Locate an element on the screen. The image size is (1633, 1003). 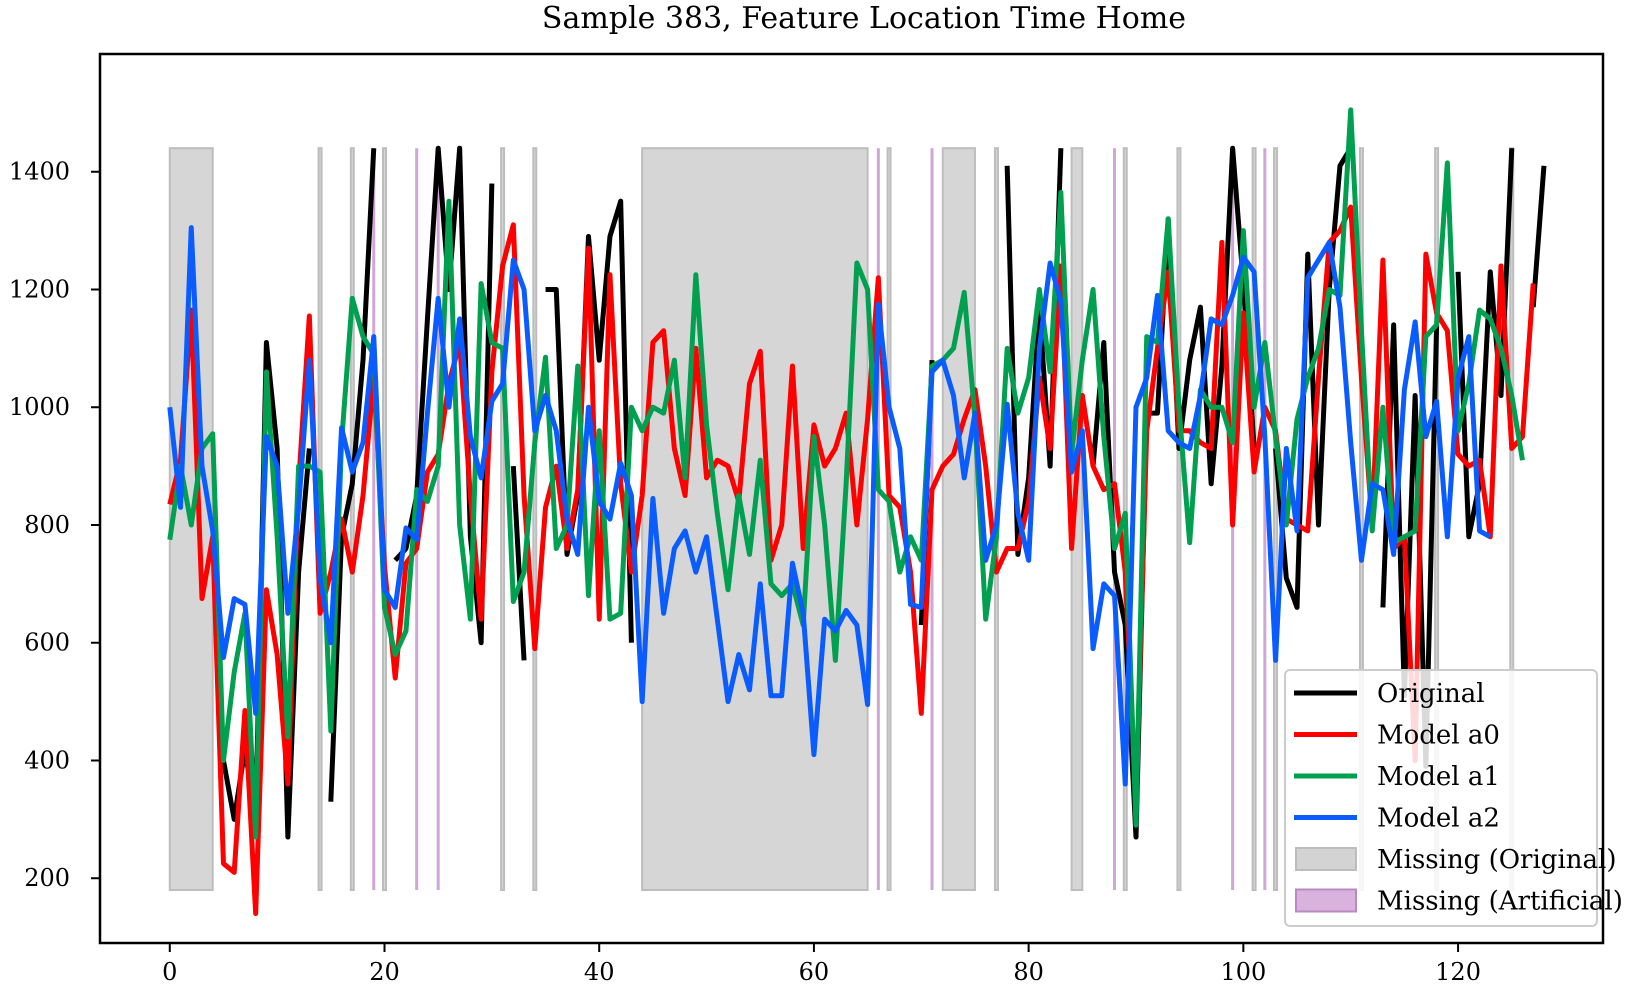
chart-title: Sample 383, Feature Location Time Home is located at coordinates (864, 18).